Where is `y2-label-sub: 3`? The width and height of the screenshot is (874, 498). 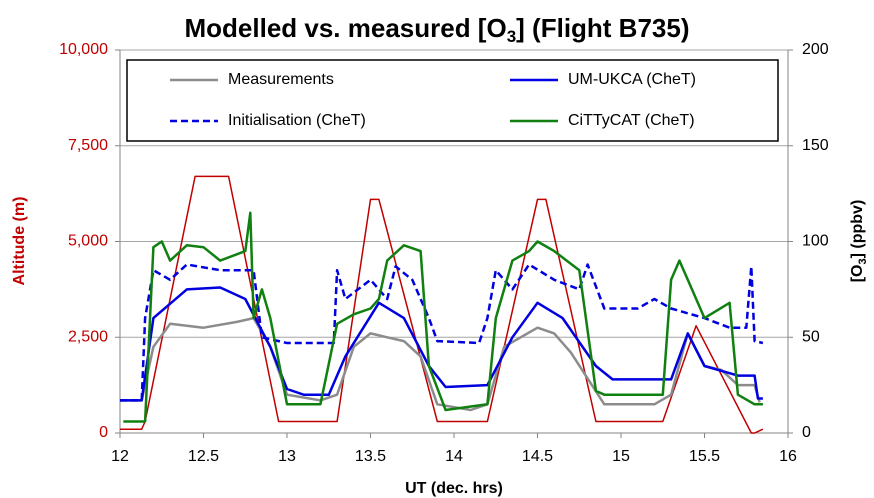 y2-label-sub: 3 is located at coordinates (863, 261).